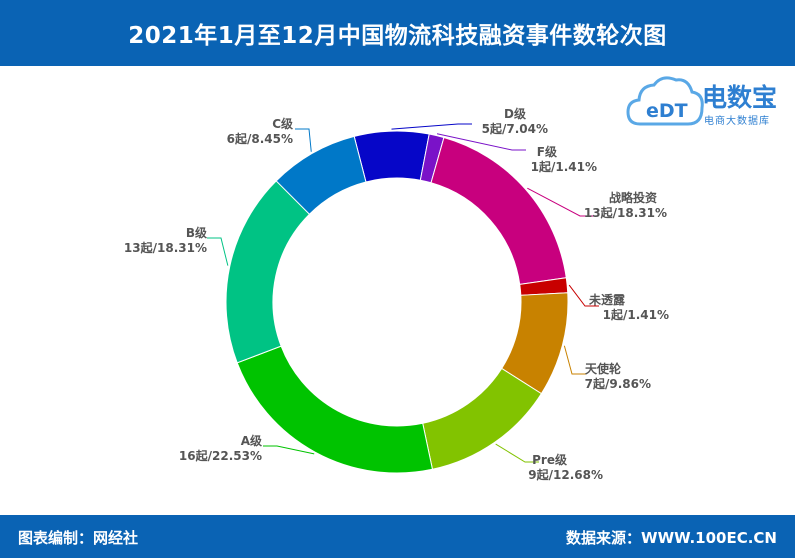  Describe the element at coordinates (282, 123) in the screenshot. I see `slice-name-label: C级` at that location.